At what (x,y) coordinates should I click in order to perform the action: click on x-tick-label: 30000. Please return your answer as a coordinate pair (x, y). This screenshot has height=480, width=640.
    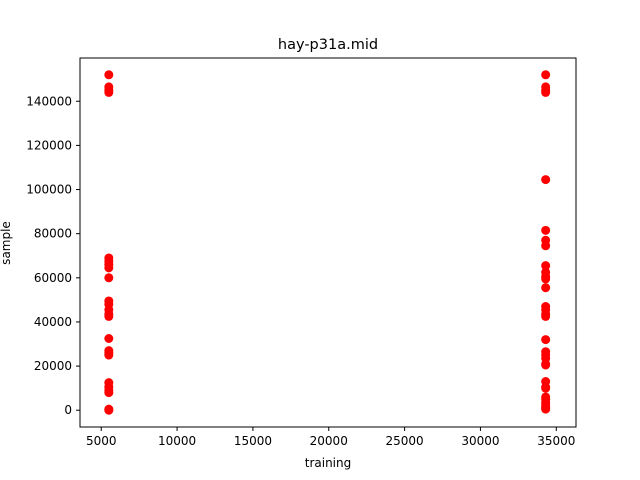
    Looking at the image, I should click on (480, 441).